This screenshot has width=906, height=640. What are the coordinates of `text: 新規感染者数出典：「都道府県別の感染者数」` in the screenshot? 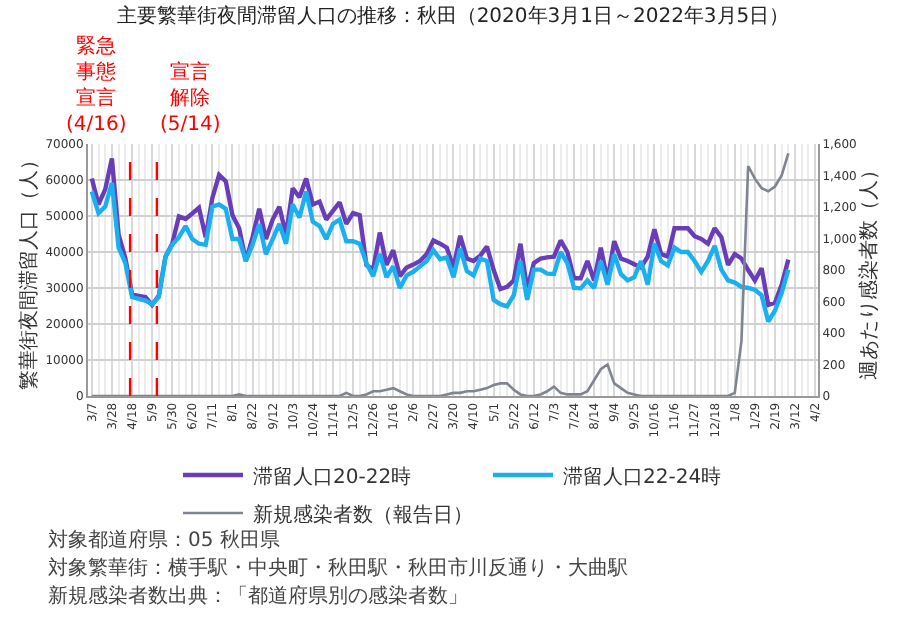 It's located at (258, 596).